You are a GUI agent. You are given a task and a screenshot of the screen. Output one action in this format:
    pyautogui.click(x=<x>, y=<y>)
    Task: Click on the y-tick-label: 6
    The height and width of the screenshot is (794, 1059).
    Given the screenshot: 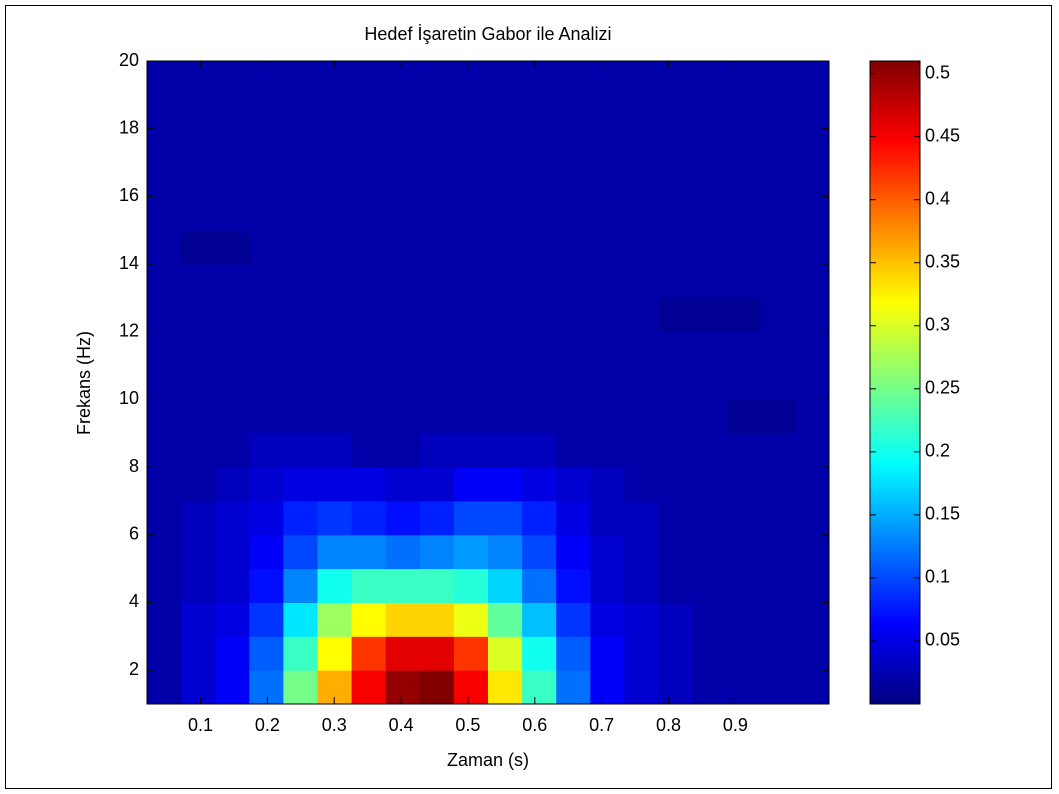 What is the action you would take?
    pyautogui.click(x=134, y=534)
    